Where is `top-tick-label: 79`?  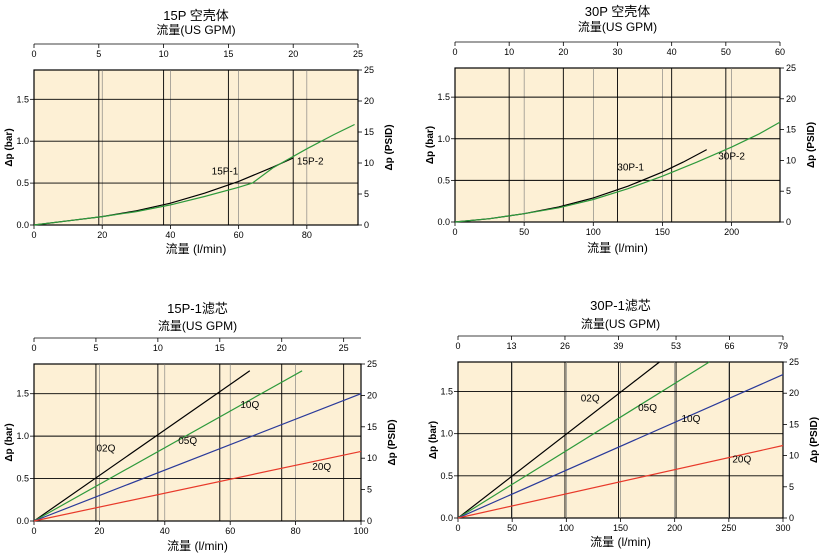 top-tick-label: 79 is located at coordinates (783, 346).